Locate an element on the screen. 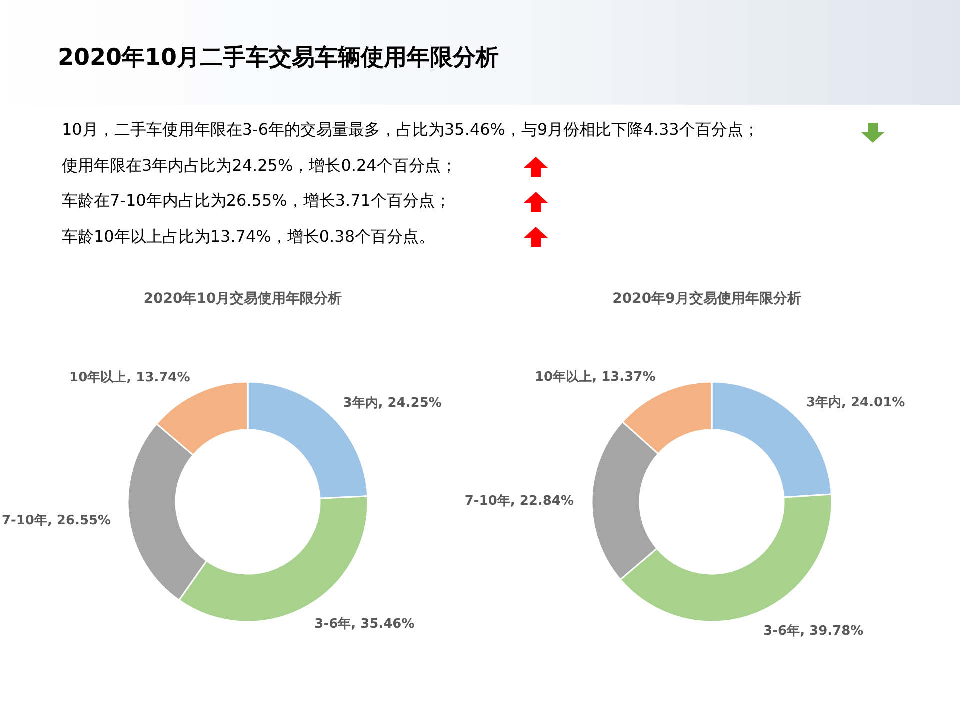 The height and width of the screenshot is (720, 960). slice-label: 10年以上, 13.37% is located at coordinates (595, 377).